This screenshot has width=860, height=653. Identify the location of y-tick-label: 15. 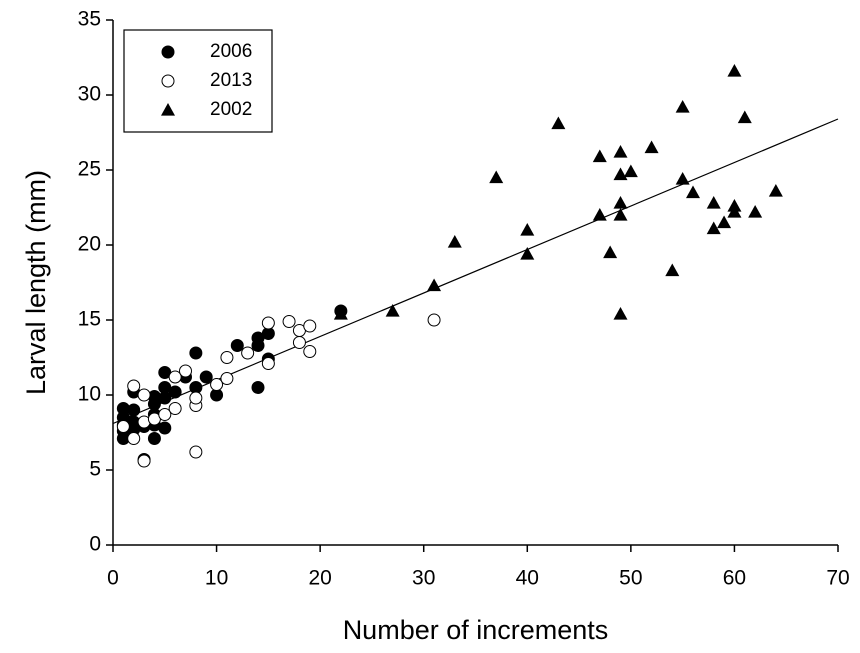
(89, 319).